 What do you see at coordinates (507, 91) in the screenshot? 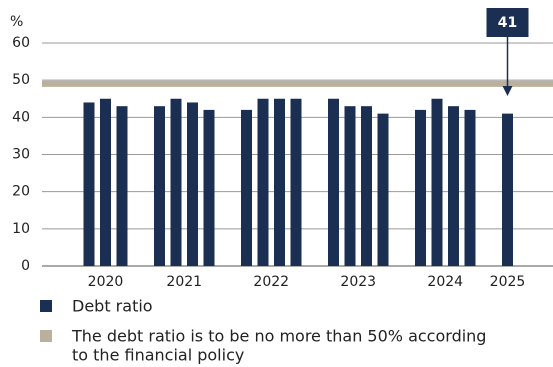
I see `annotation-arrowhead` at bounding box center [507, 91].